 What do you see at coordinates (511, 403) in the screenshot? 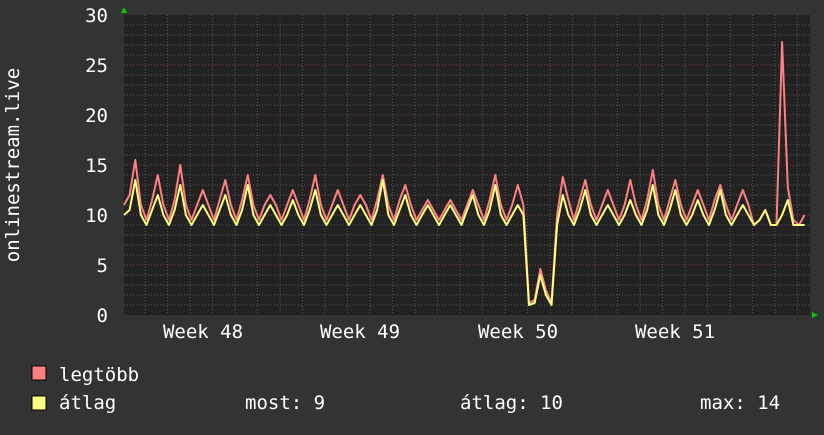
I see `legend-average-value: átlag: 10` at bounding box center [511, 403].